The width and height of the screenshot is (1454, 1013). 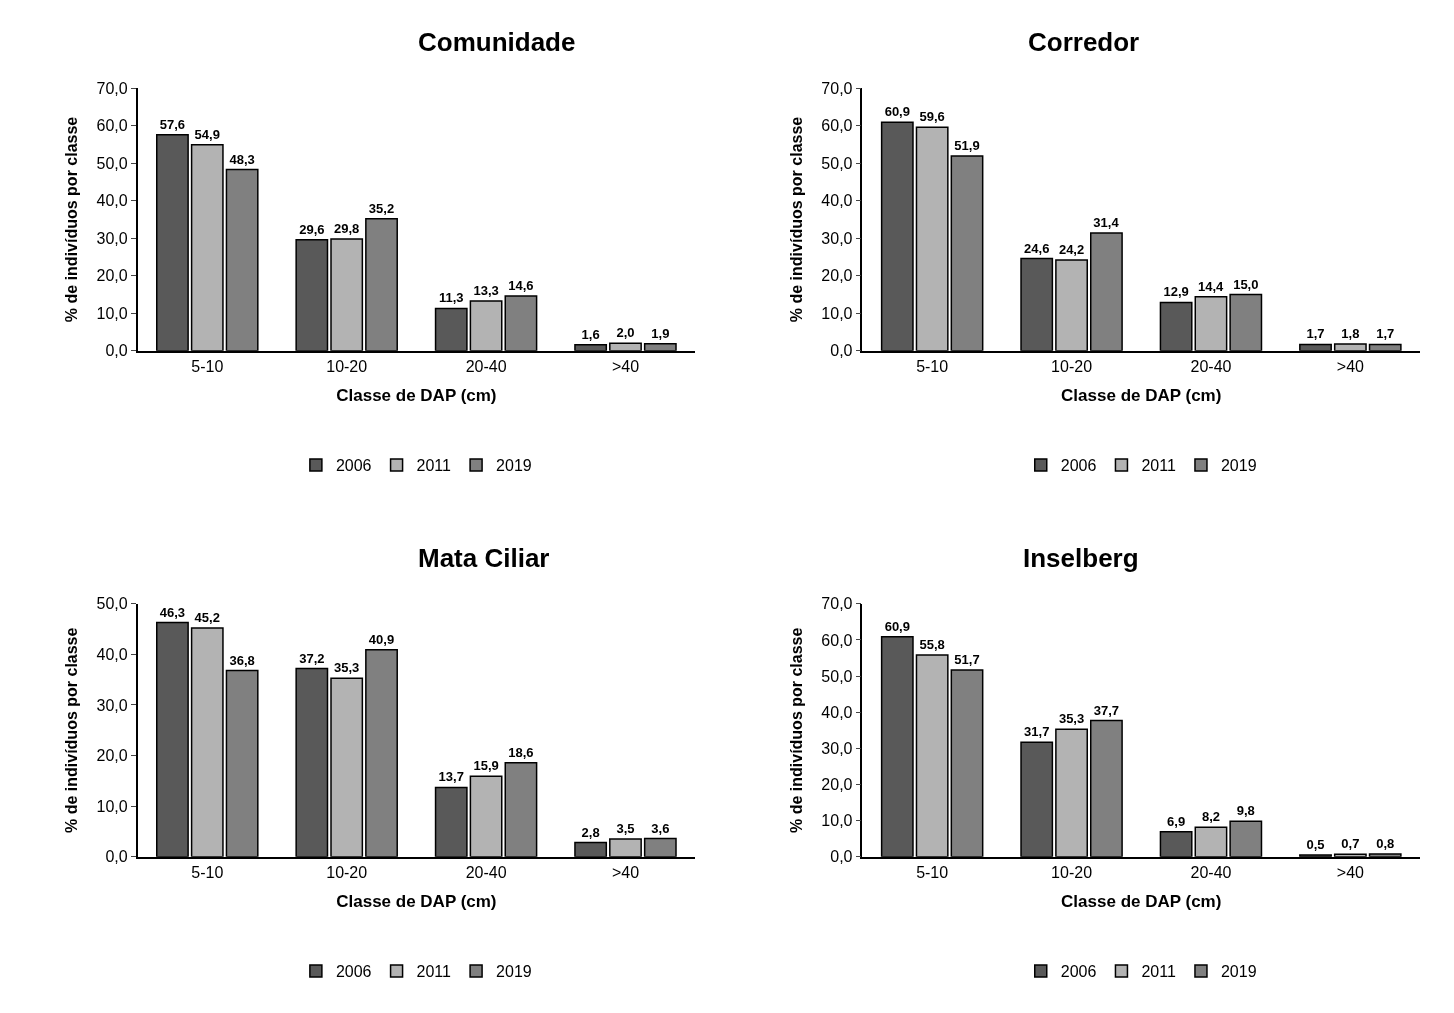 I want to click on data-label: 57,6, so click(x=172, y=124).